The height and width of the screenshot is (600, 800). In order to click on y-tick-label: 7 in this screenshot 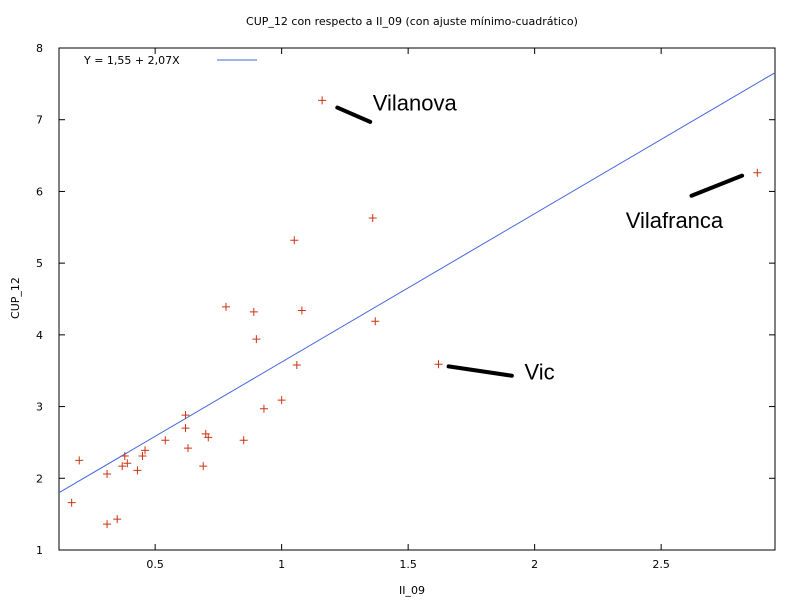, I will do `click(39, 120)`.